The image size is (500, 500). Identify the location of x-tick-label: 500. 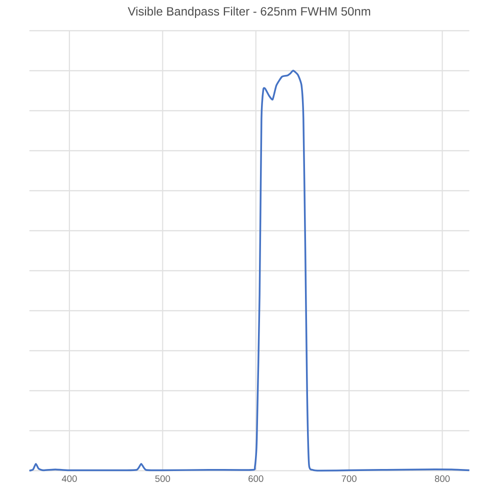
(162, 478).